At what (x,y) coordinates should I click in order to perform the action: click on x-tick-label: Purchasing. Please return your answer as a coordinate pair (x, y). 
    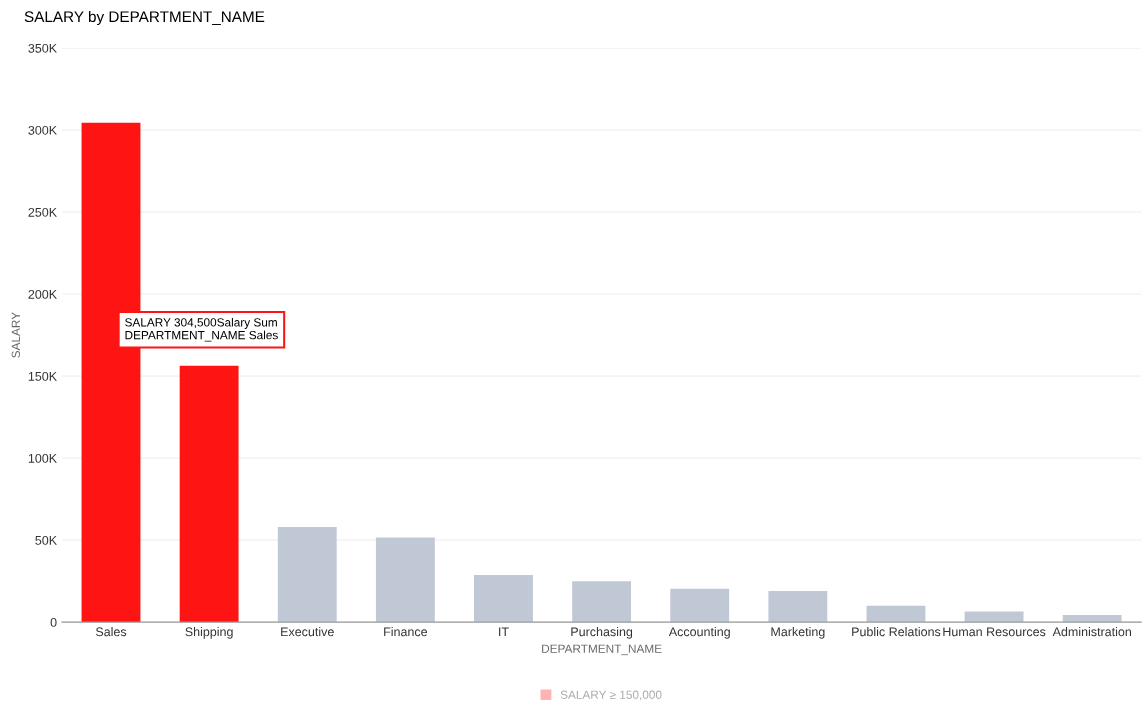
    Looking at the image, I should click on (602, 633).